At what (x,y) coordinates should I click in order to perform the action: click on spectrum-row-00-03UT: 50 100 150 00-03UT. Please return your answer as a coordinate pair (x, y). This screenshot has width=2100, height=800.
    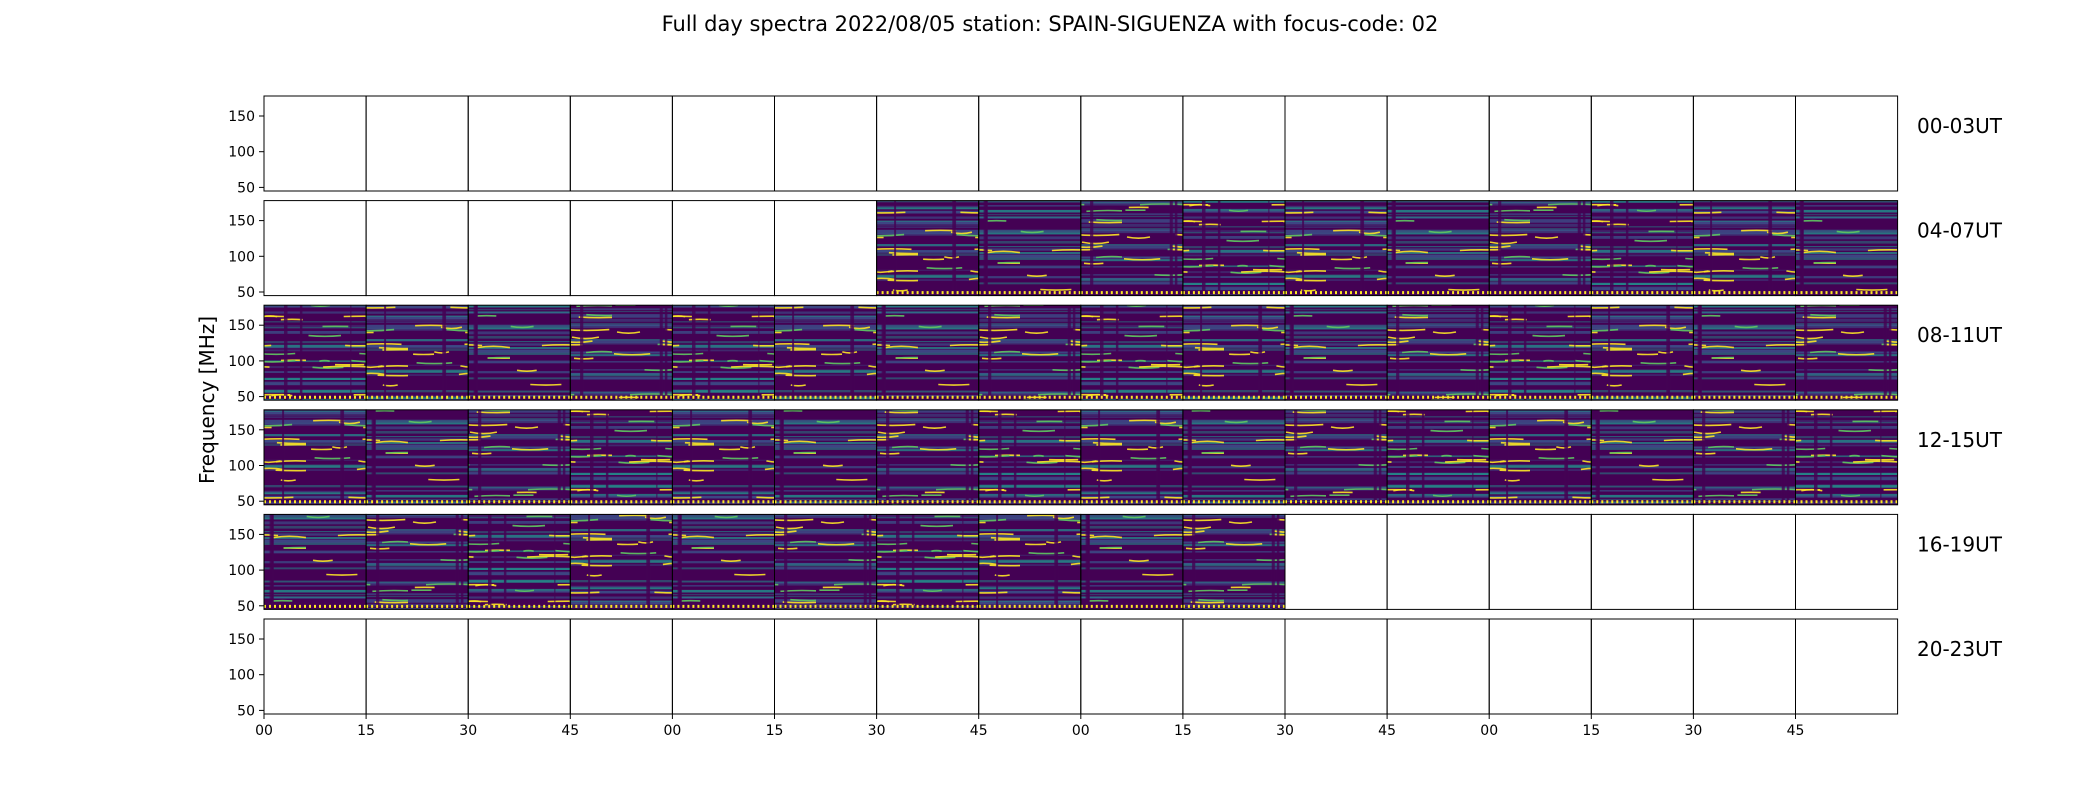
    Looking at the image, I should click on (1115, 145).